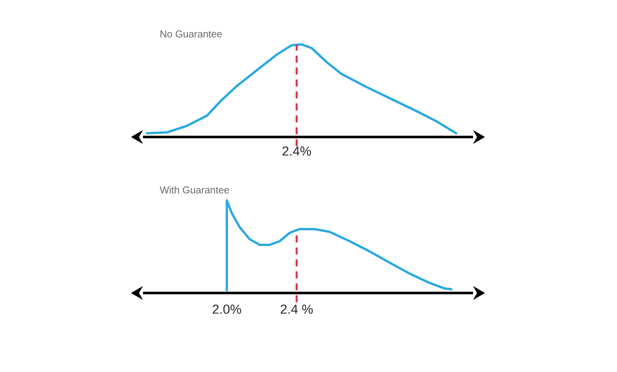 Image resolution: width=617 pixels, height=372 pixels. What do you see at coordinates (296, 151) in the screenshot?
I see `ref-line-label: 2.4%` at bounding box center [296, 151].